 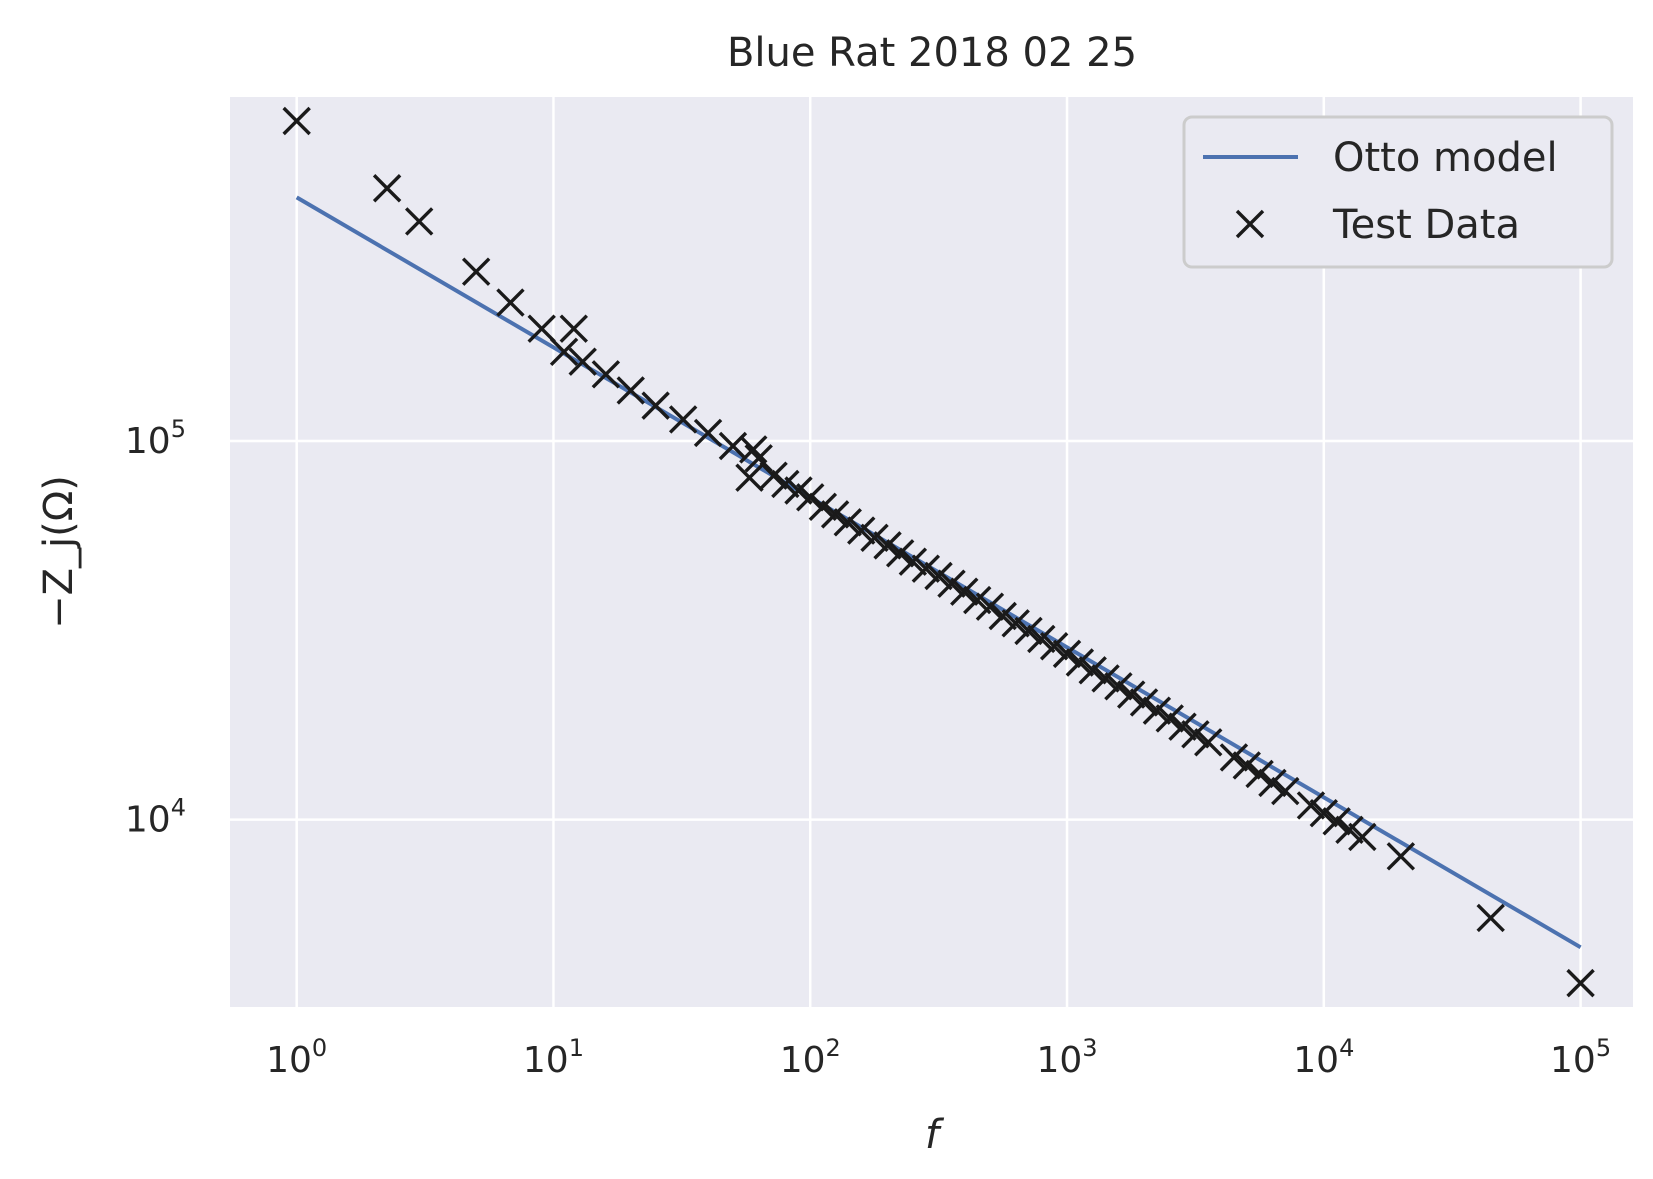 What do you see at coordinates (155, 817) in the screenshot?
I see `y-tick-label: 10⁴` at bounding box center [155, 817].